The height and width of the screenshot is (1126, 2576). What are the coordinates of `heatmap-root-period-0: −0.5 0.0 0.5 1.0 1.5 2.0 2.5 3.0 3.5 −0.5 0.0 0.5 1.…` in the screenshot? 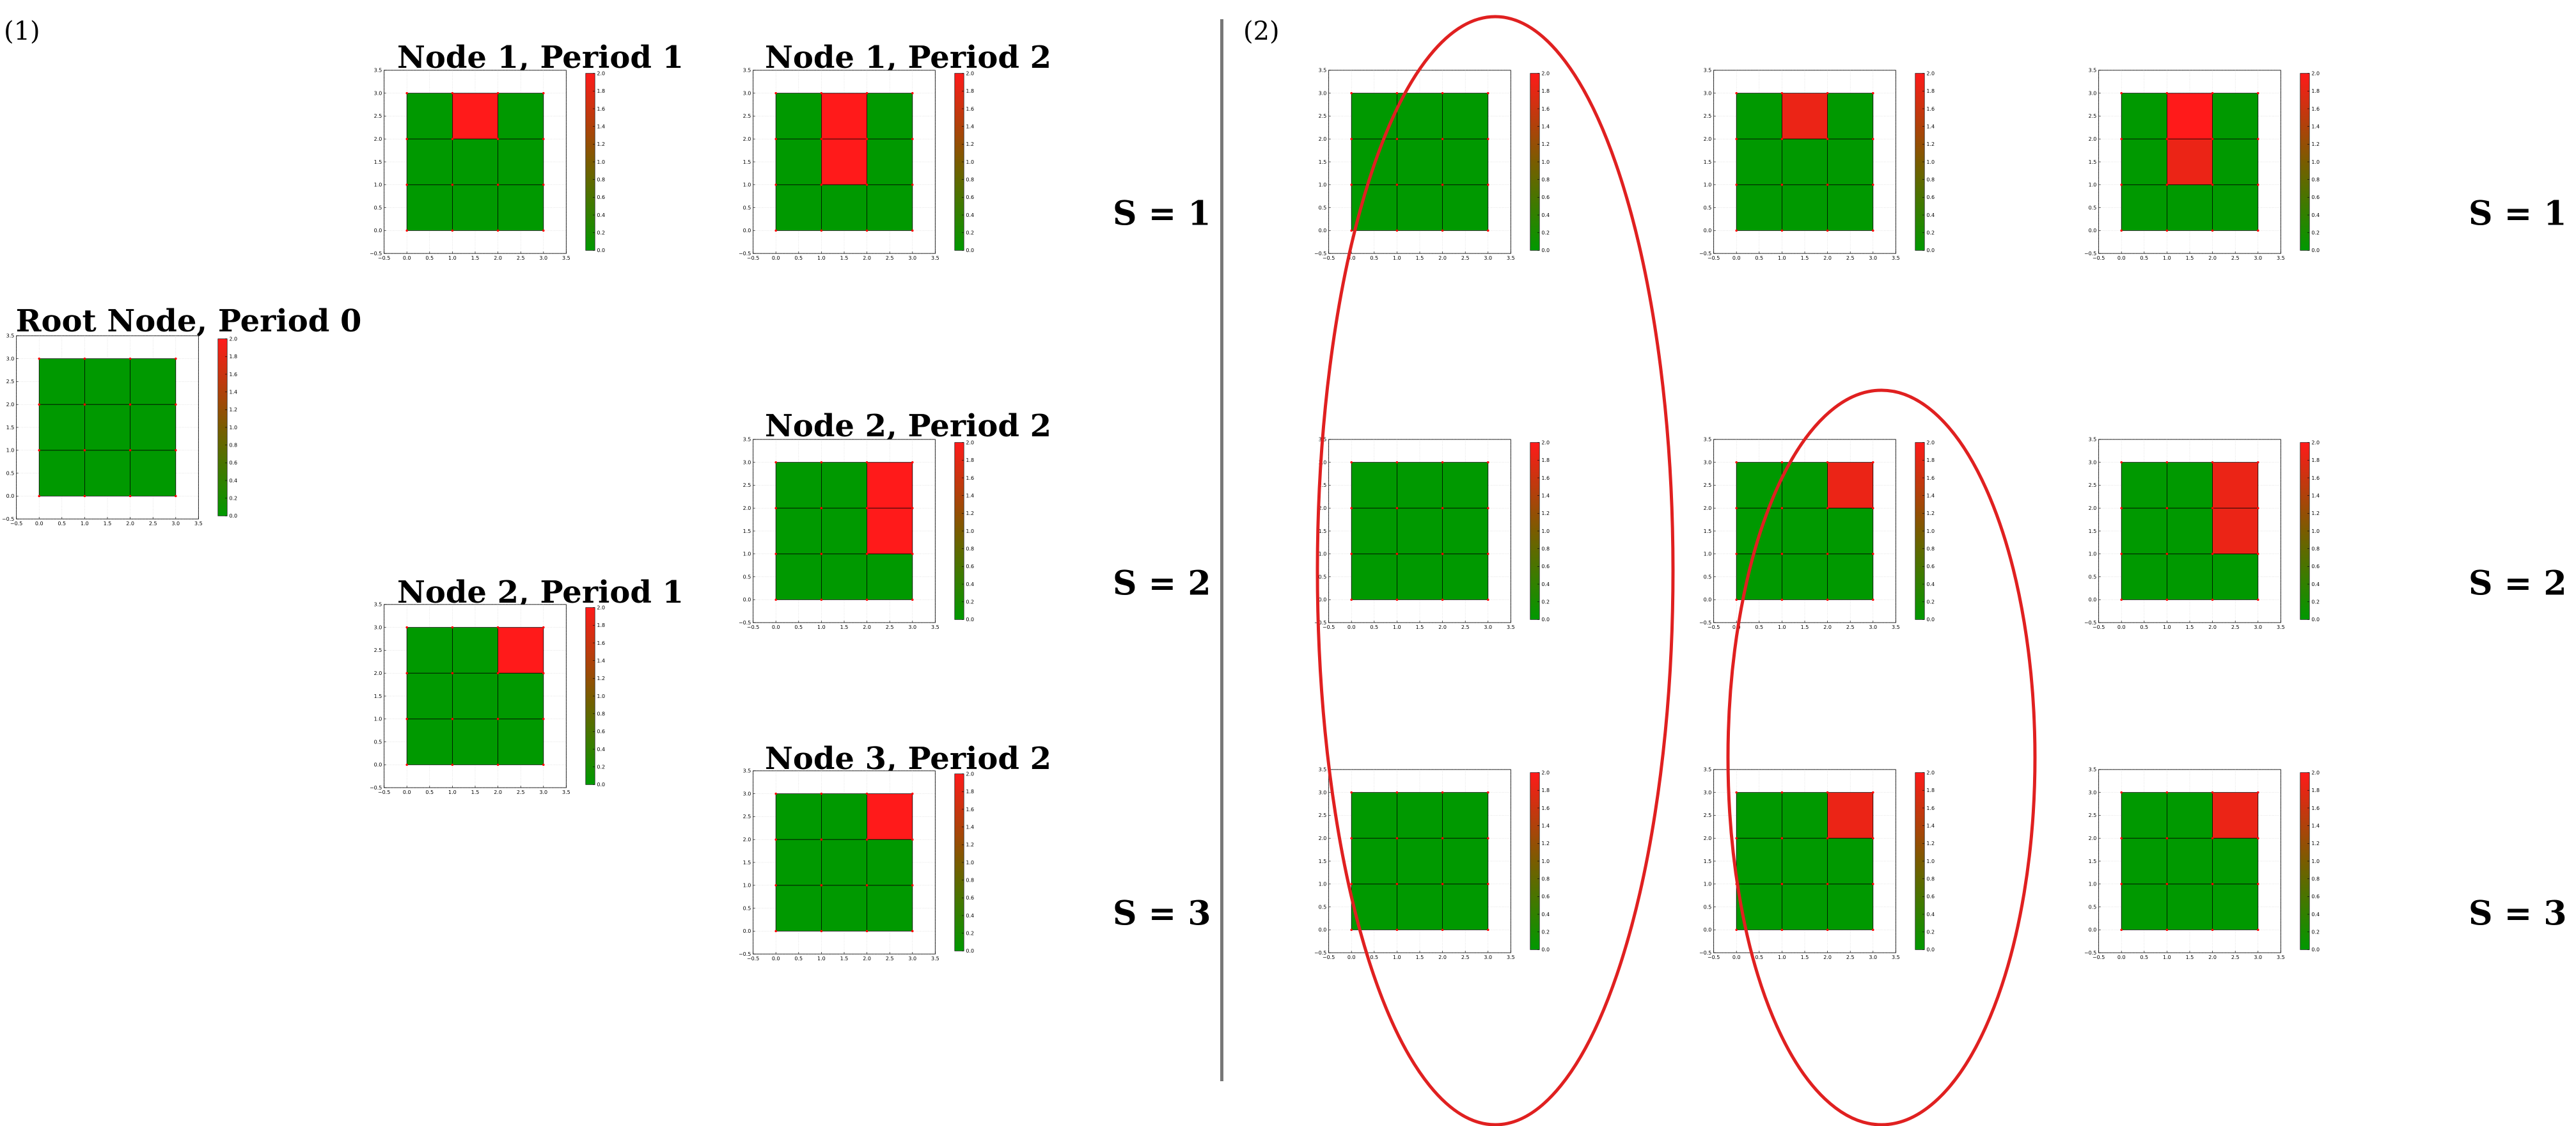 It's located at (119, 430).